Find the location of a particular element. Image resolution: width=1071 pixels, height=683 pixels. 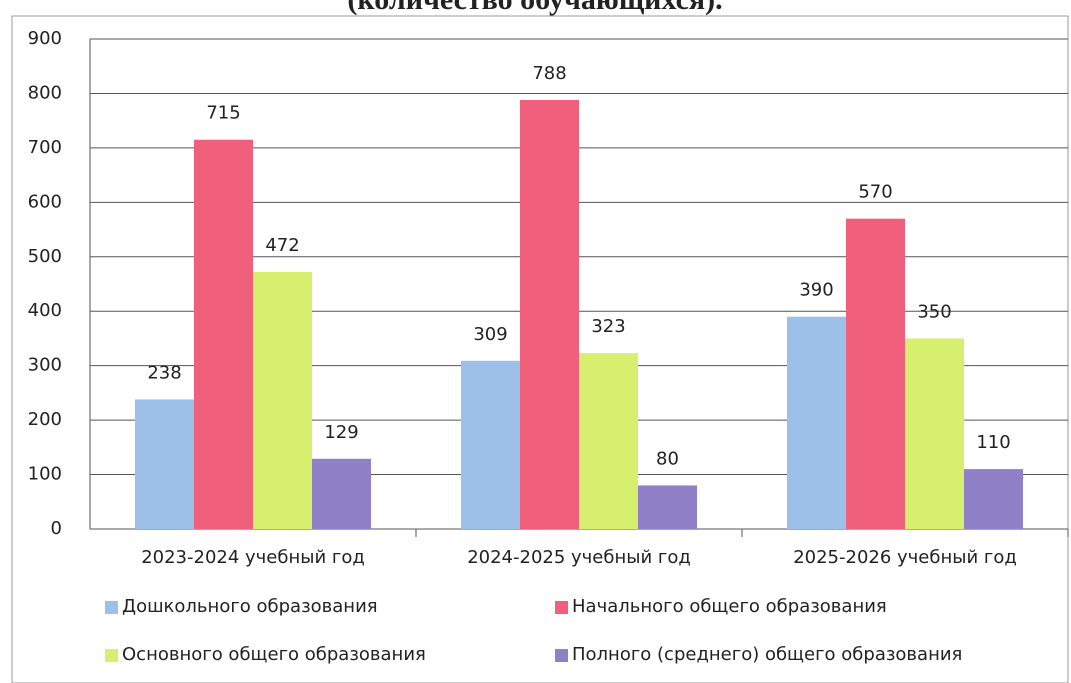

y-tick-label: 900 is located at coordinates (45, 38).